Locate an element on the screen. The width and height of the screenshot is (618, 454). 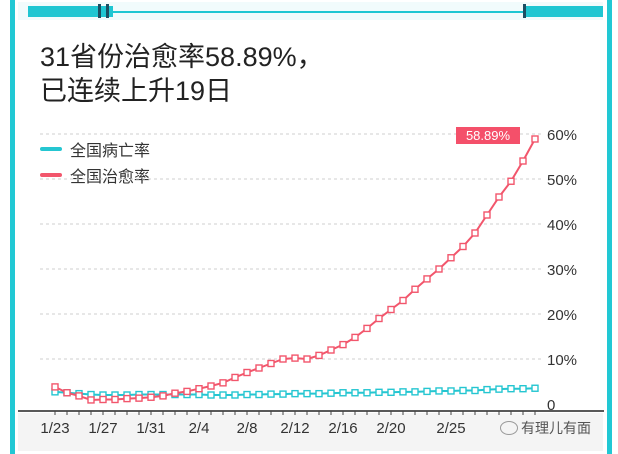
legend-swatch-cure-rate is located at coordinates (51, 175).